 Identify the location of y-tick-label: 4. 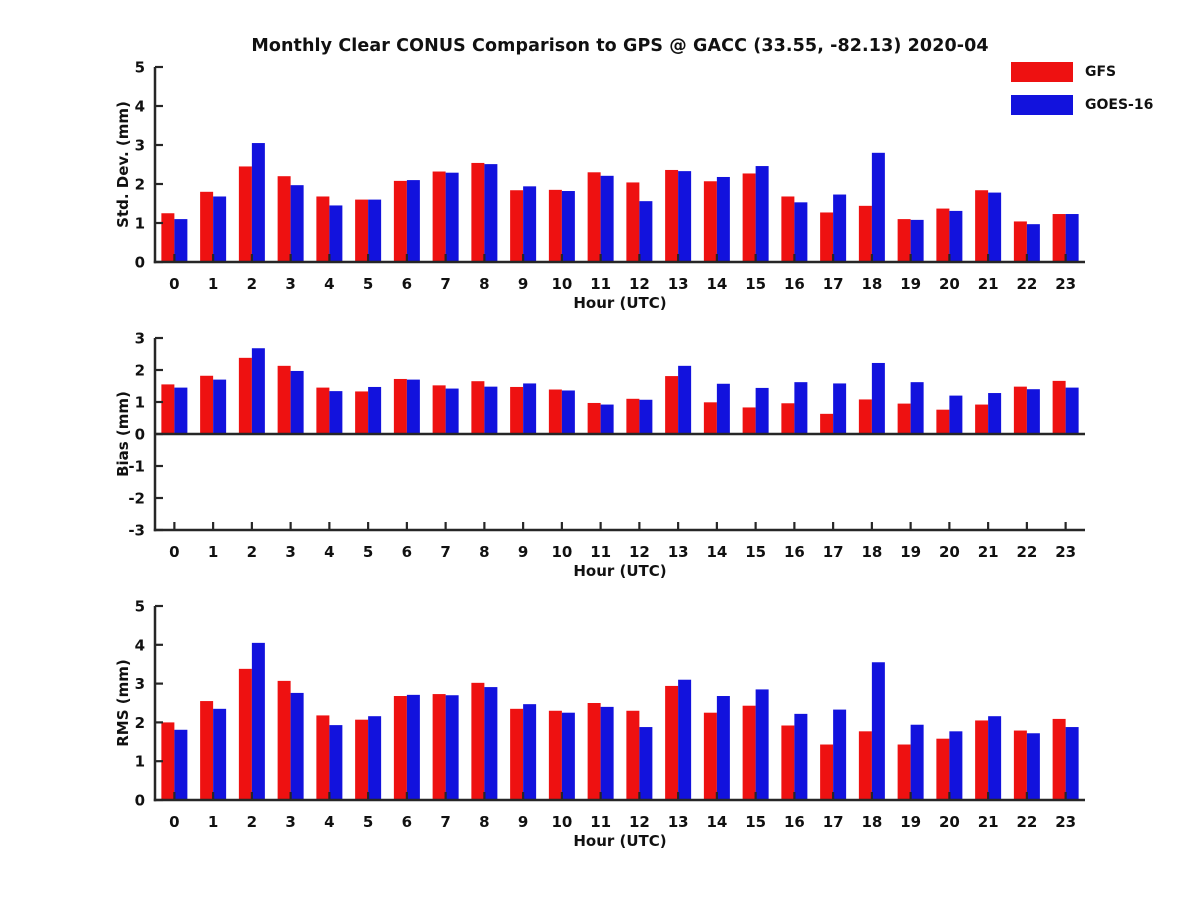
(140, 645).